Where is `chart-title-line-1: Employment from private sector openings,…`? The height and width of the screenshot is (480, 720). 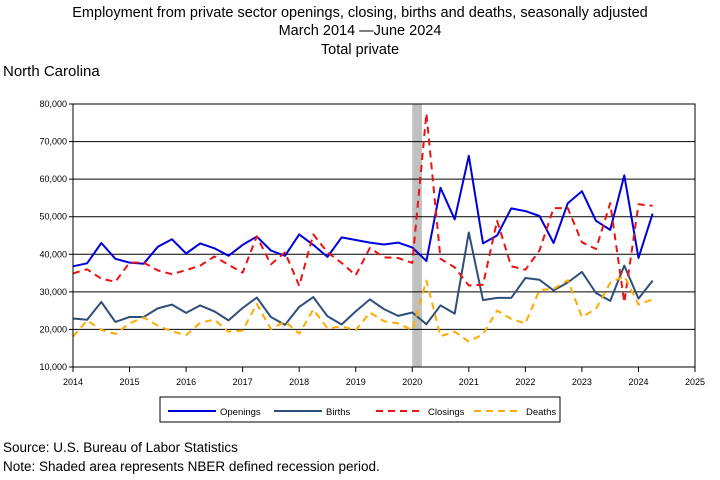 chart-title-line-1: Employment from private sector openings,… is located at coordinates (360, 13).